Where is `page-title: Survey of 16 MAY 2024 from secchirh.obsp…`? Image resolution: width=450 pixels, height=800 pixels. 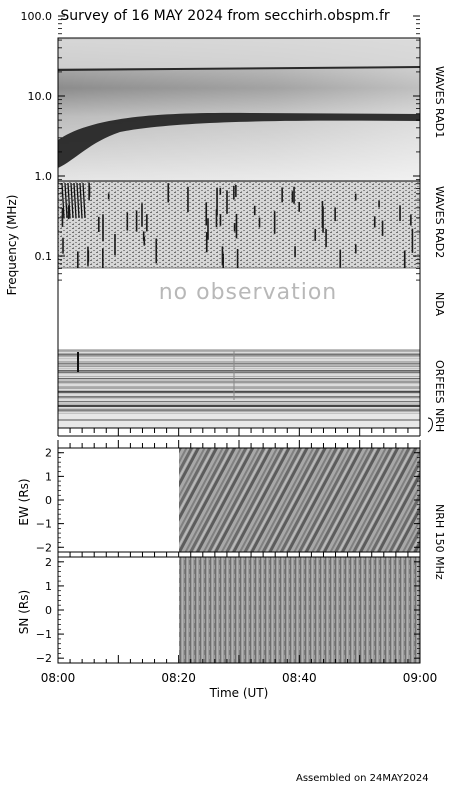
page-title: Survey of 16 MAY 2024 from secchirh.obsp… is located at coordinates (225, 16).